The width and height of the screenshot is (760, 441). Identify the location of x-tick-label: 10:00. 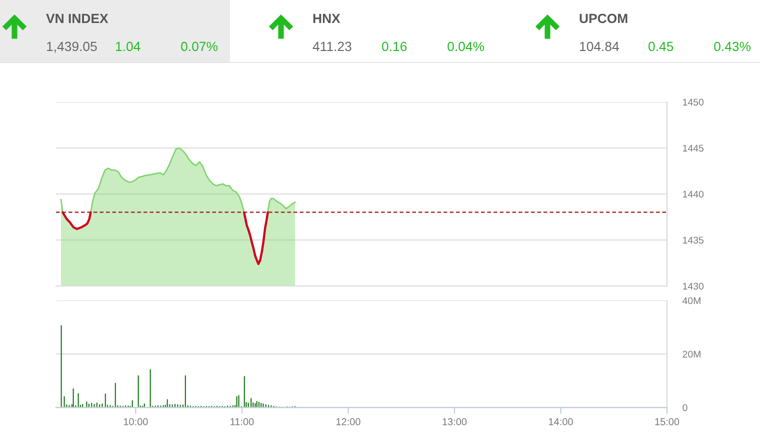
(136, 422).